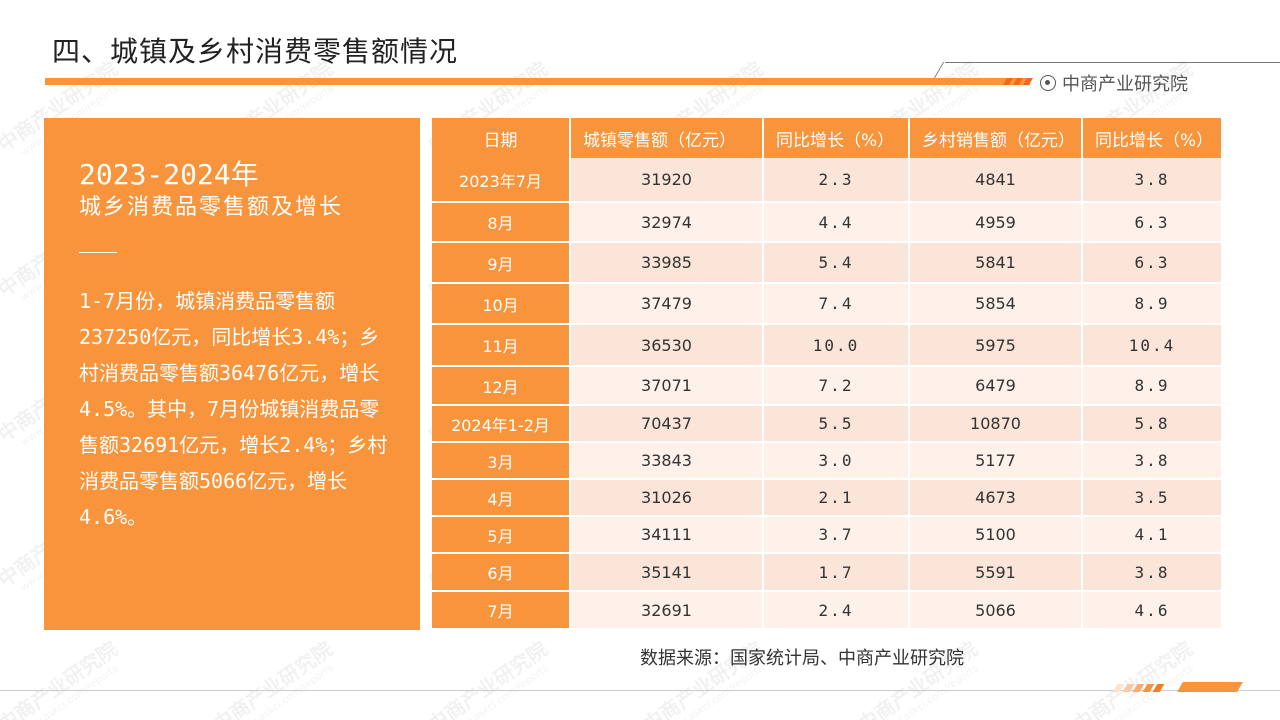  I want to click on table-row: 2024年1-2月 70437 5.5 10870 5.8, so click(827, 424).